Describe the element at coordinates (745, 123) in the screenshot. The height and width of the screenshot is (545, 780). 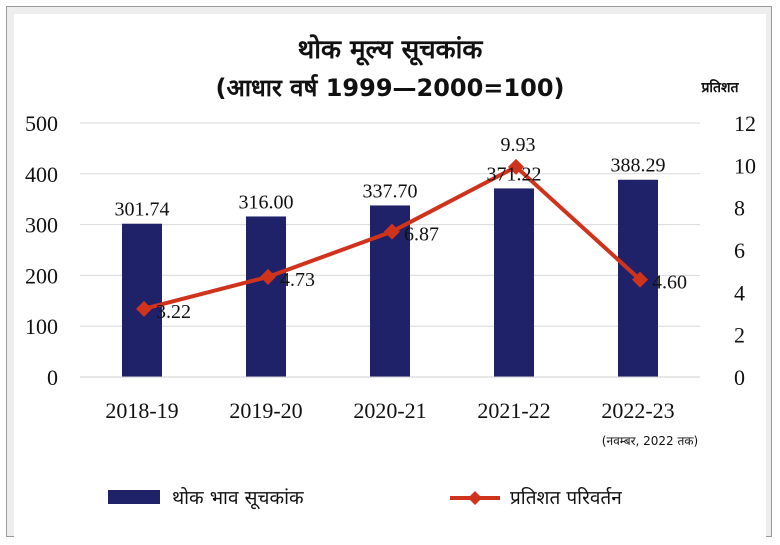
I see `y2-tick-label: 12` at that location.